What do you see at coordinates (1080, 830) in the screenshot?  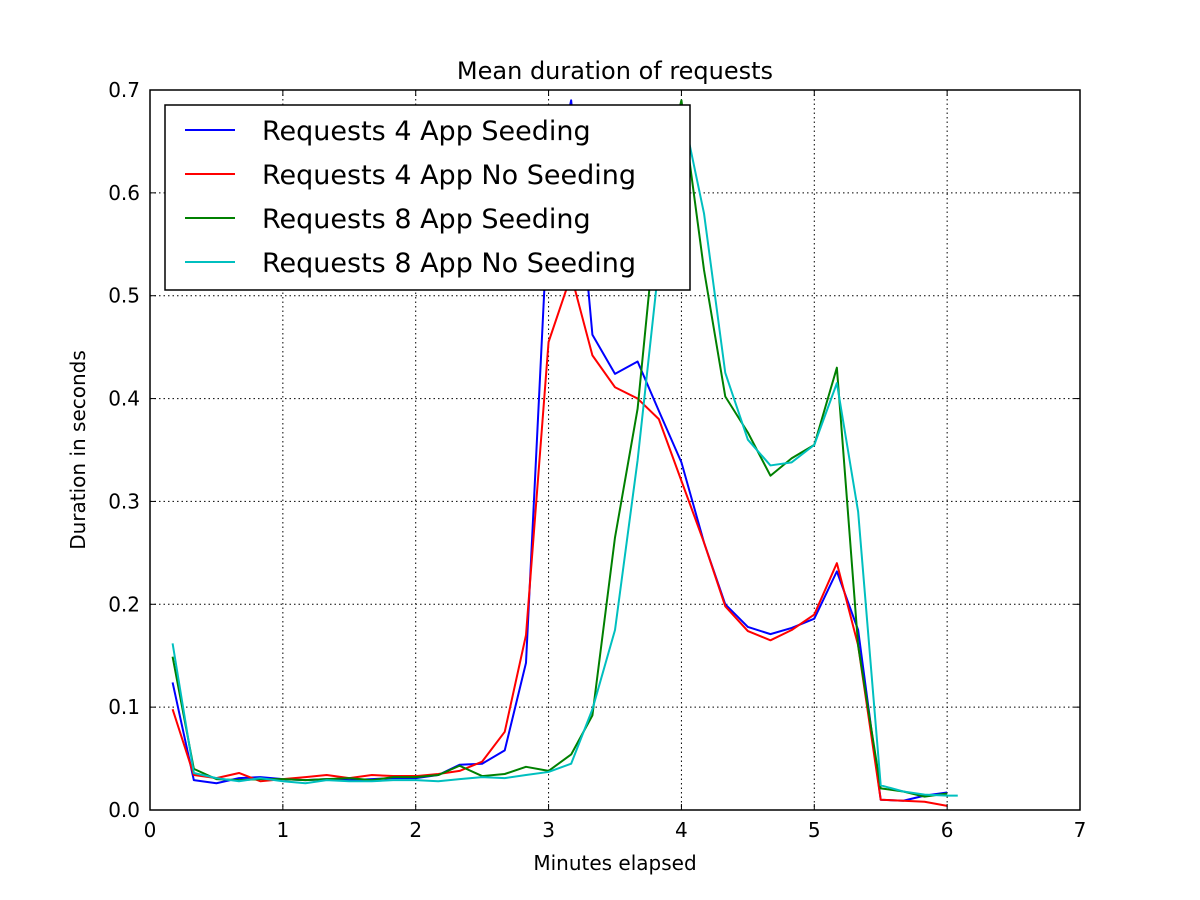 I see `x-tick-label: 7` at bounding box center [1080, 830].